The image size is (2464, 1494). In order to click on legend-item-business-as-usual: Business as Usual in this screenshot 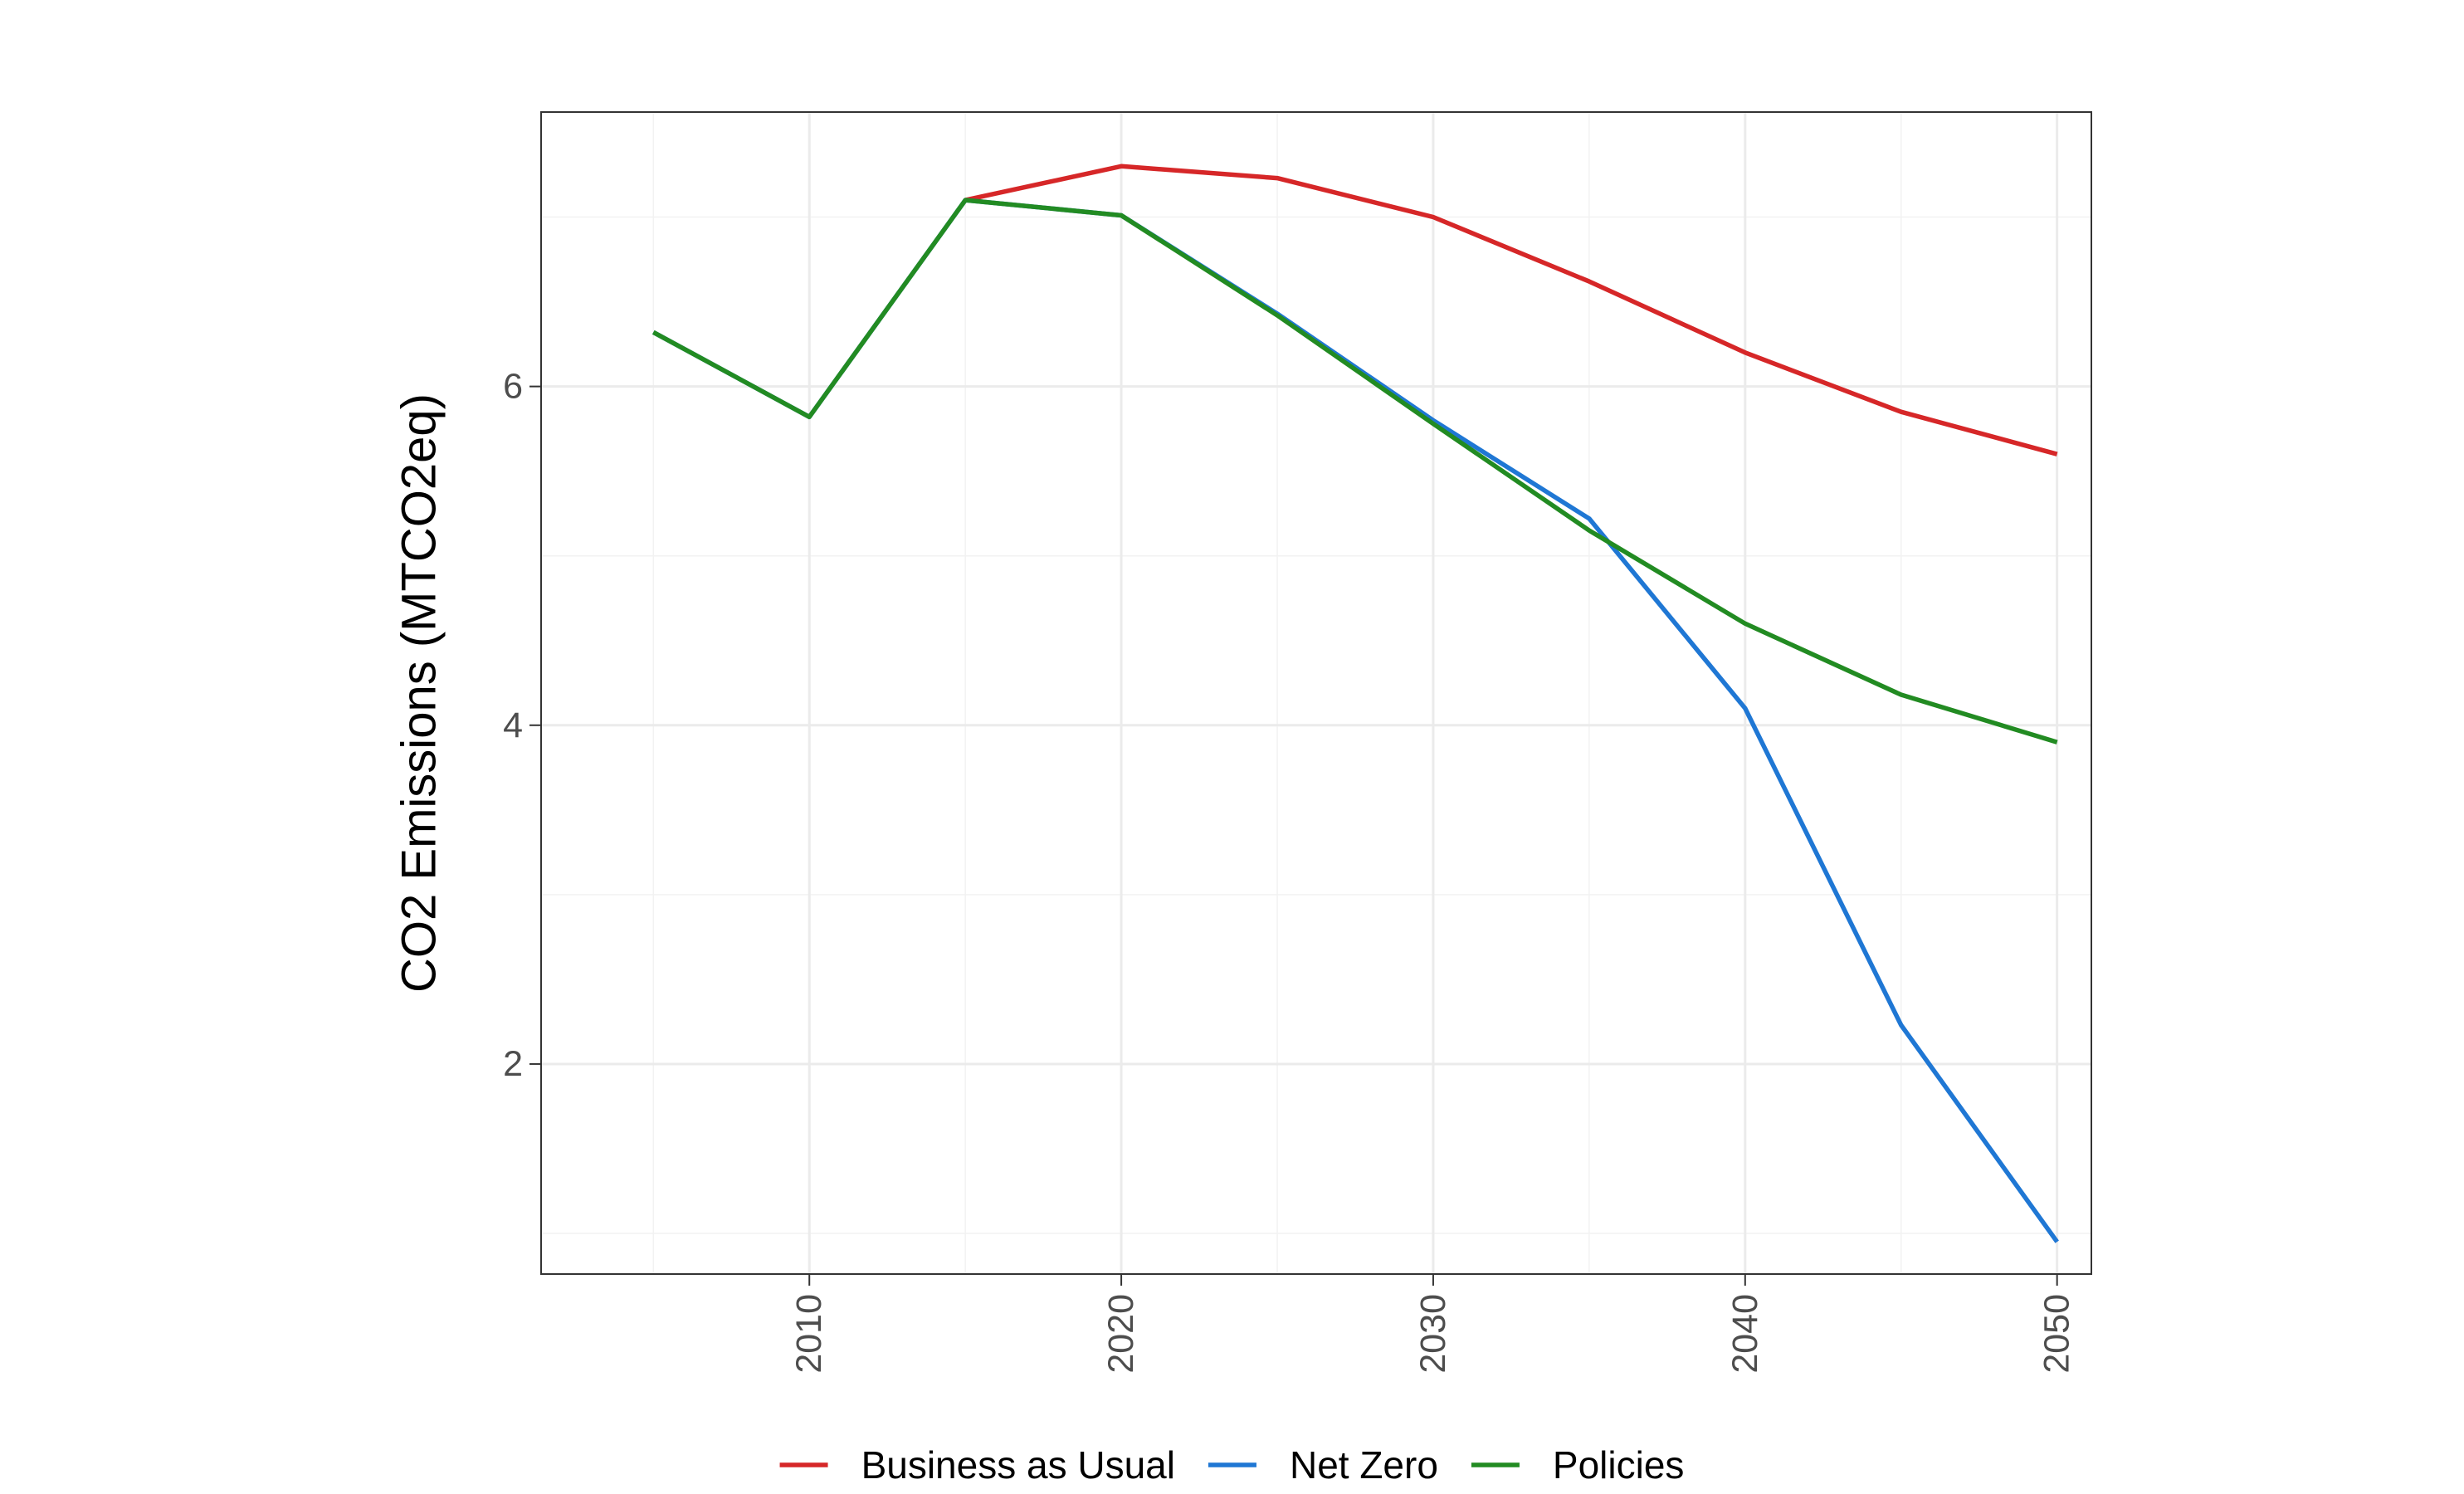, I will do `click(977, 1465)`.